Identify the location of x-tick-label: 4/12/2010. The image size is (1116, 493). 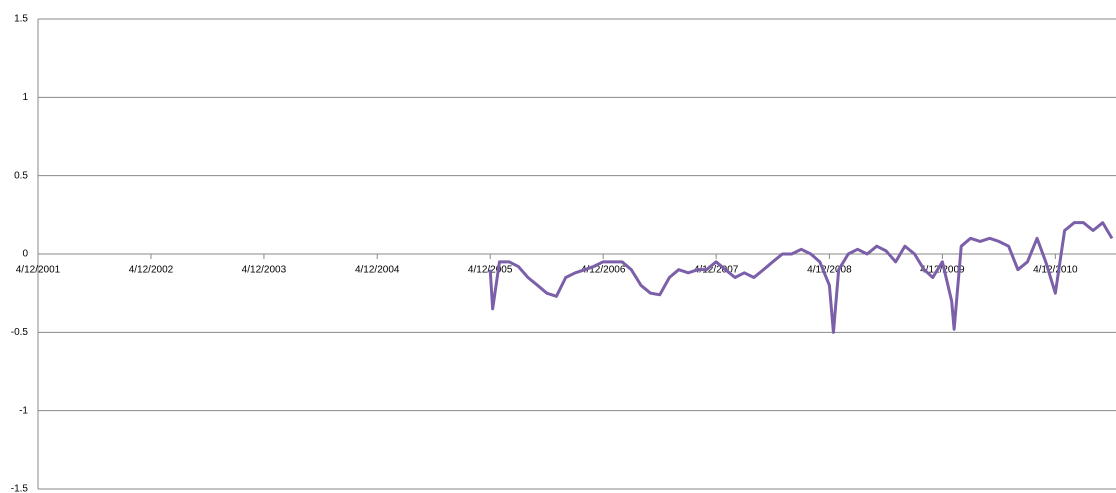
(1055, 270).